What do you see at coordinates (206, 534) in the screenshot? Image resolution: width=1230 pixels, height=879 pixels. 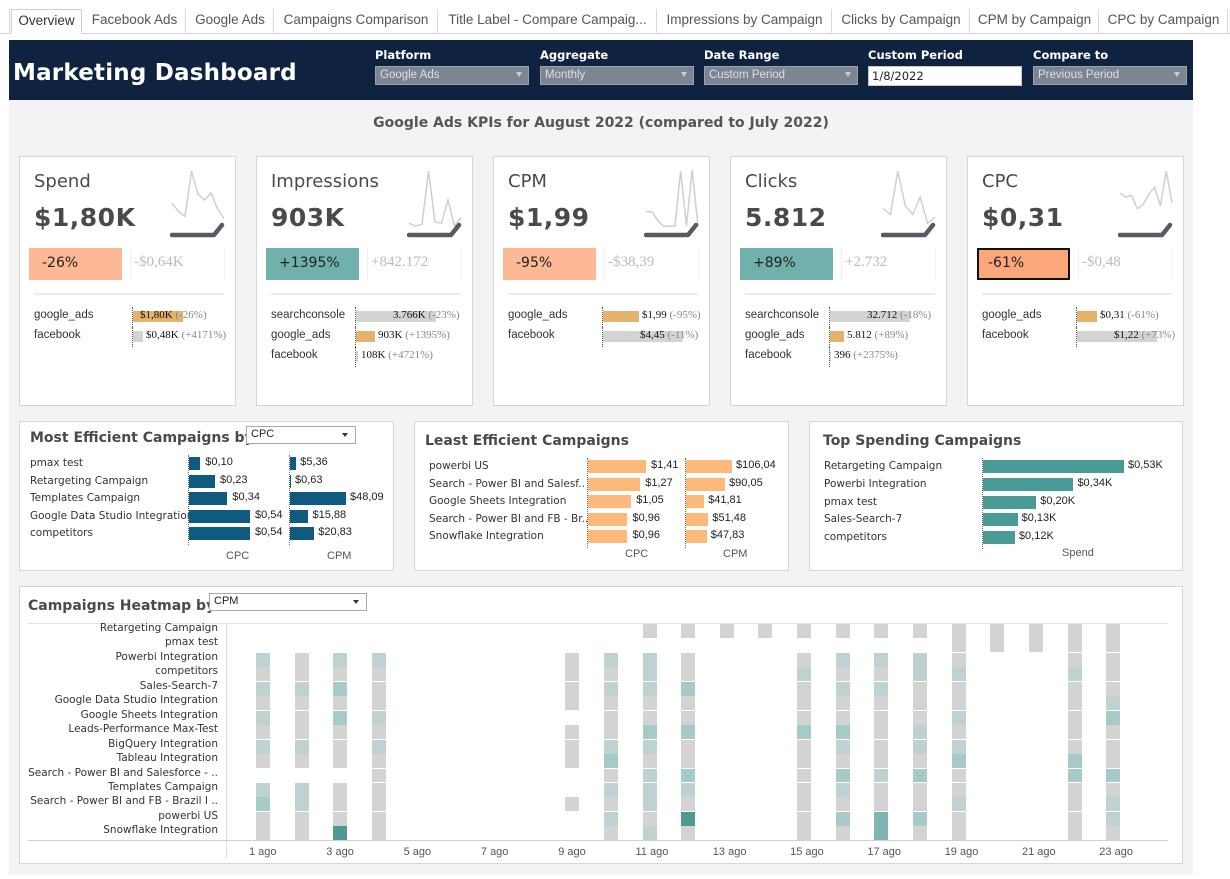 I see `campaign-row: competitors $0,54 $20,83` at bounding box center [206, 534].